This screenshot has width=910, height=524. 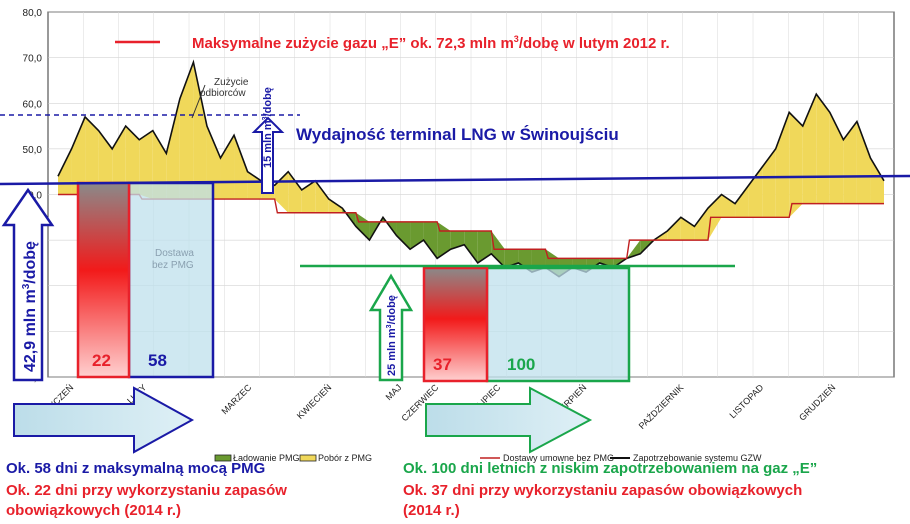 What do you see at coordinates (103, 280) in the screenshot?
I see `reserve-winter-box` at bounding box center [103, 280].